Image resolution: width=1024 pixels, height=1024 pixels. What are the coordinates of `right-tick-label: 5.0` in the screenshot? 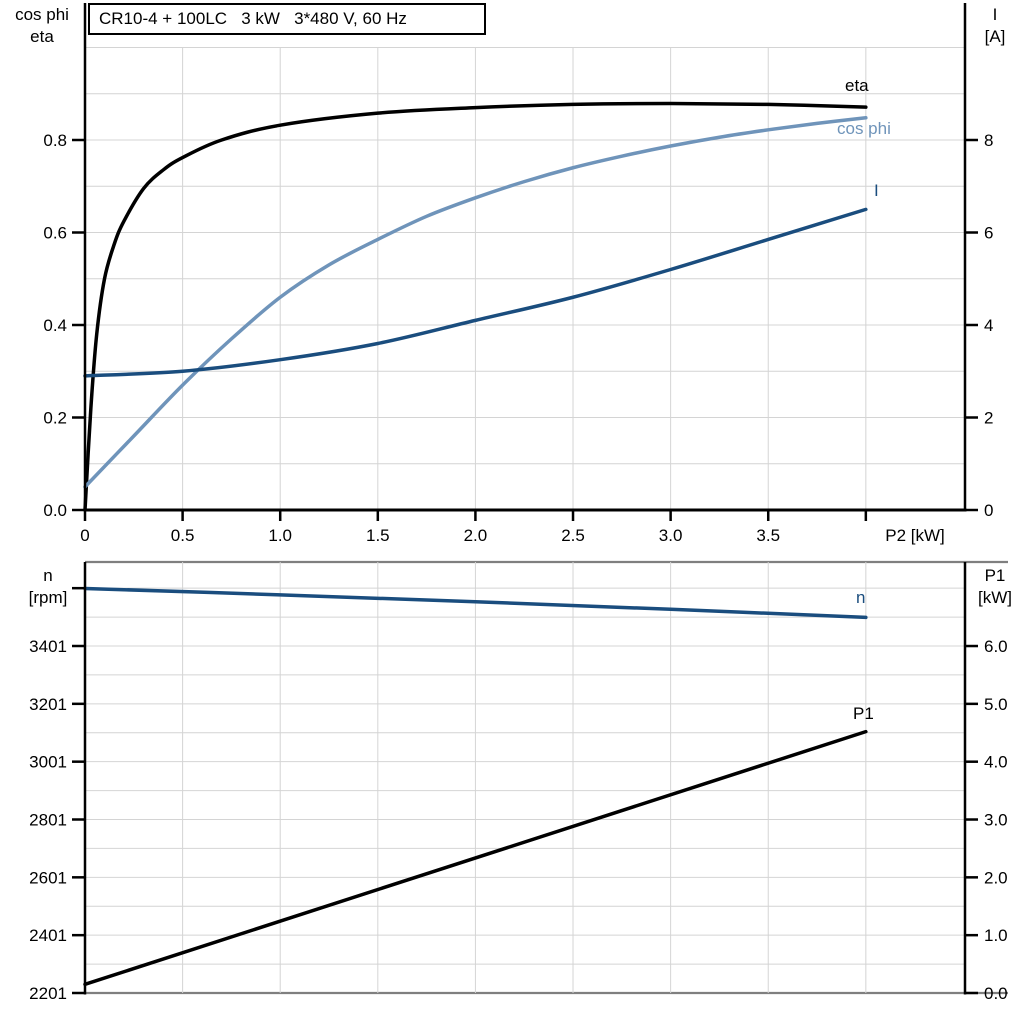 It's located at (996, 704).